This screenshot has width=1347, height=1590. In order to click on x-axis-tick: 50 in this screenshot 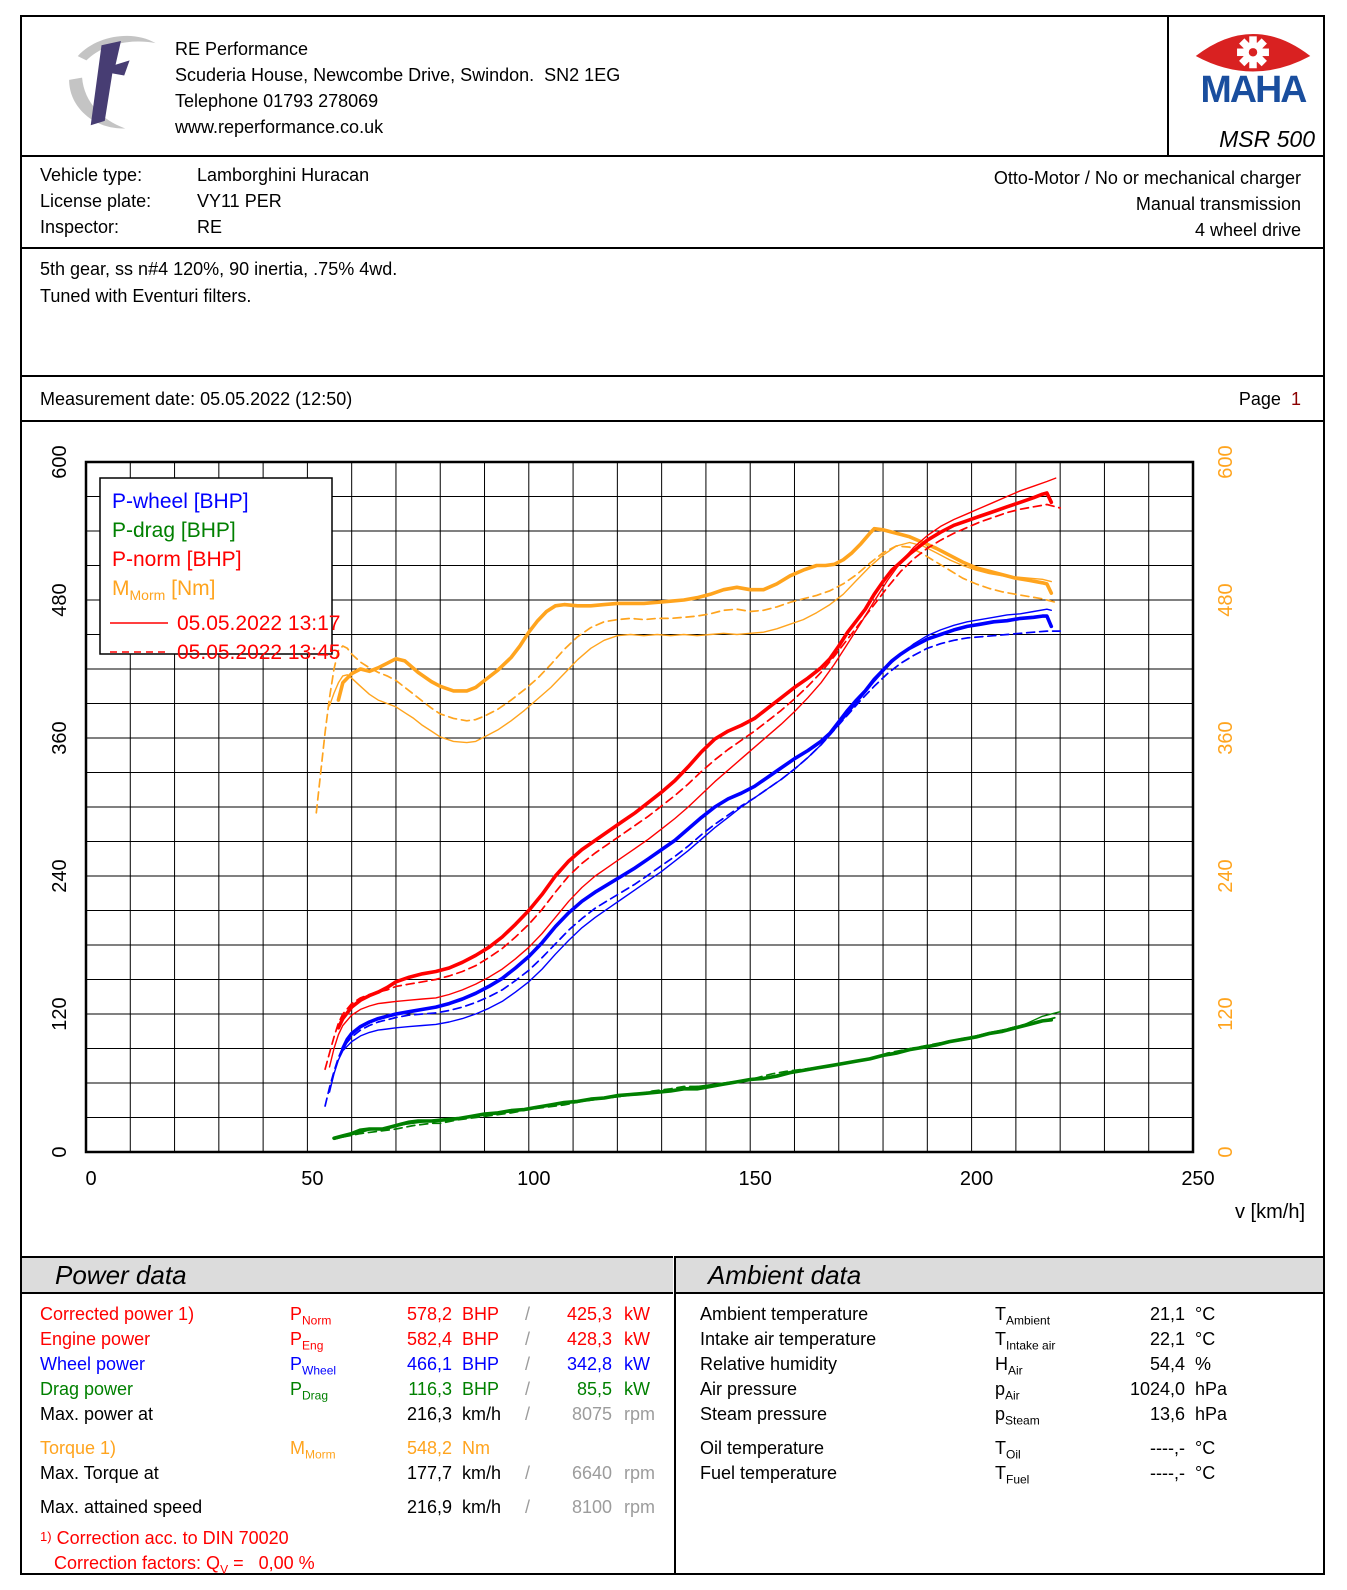, I will do `click(312, 1179)`.